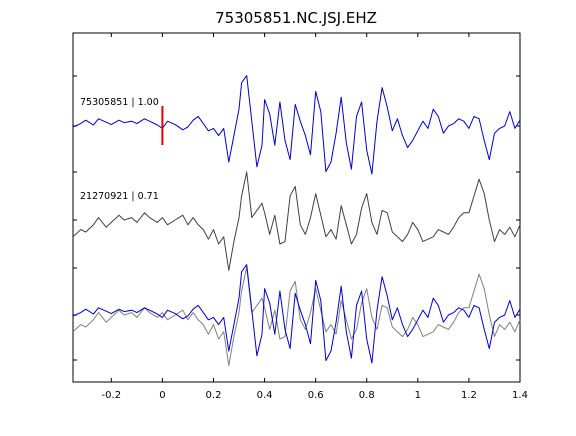 The width and height of the screenshot is (576, 436). Describe the element at coordinates (112, 395) in the screenshot. I see `x-tick-label: -0.2` at that location.